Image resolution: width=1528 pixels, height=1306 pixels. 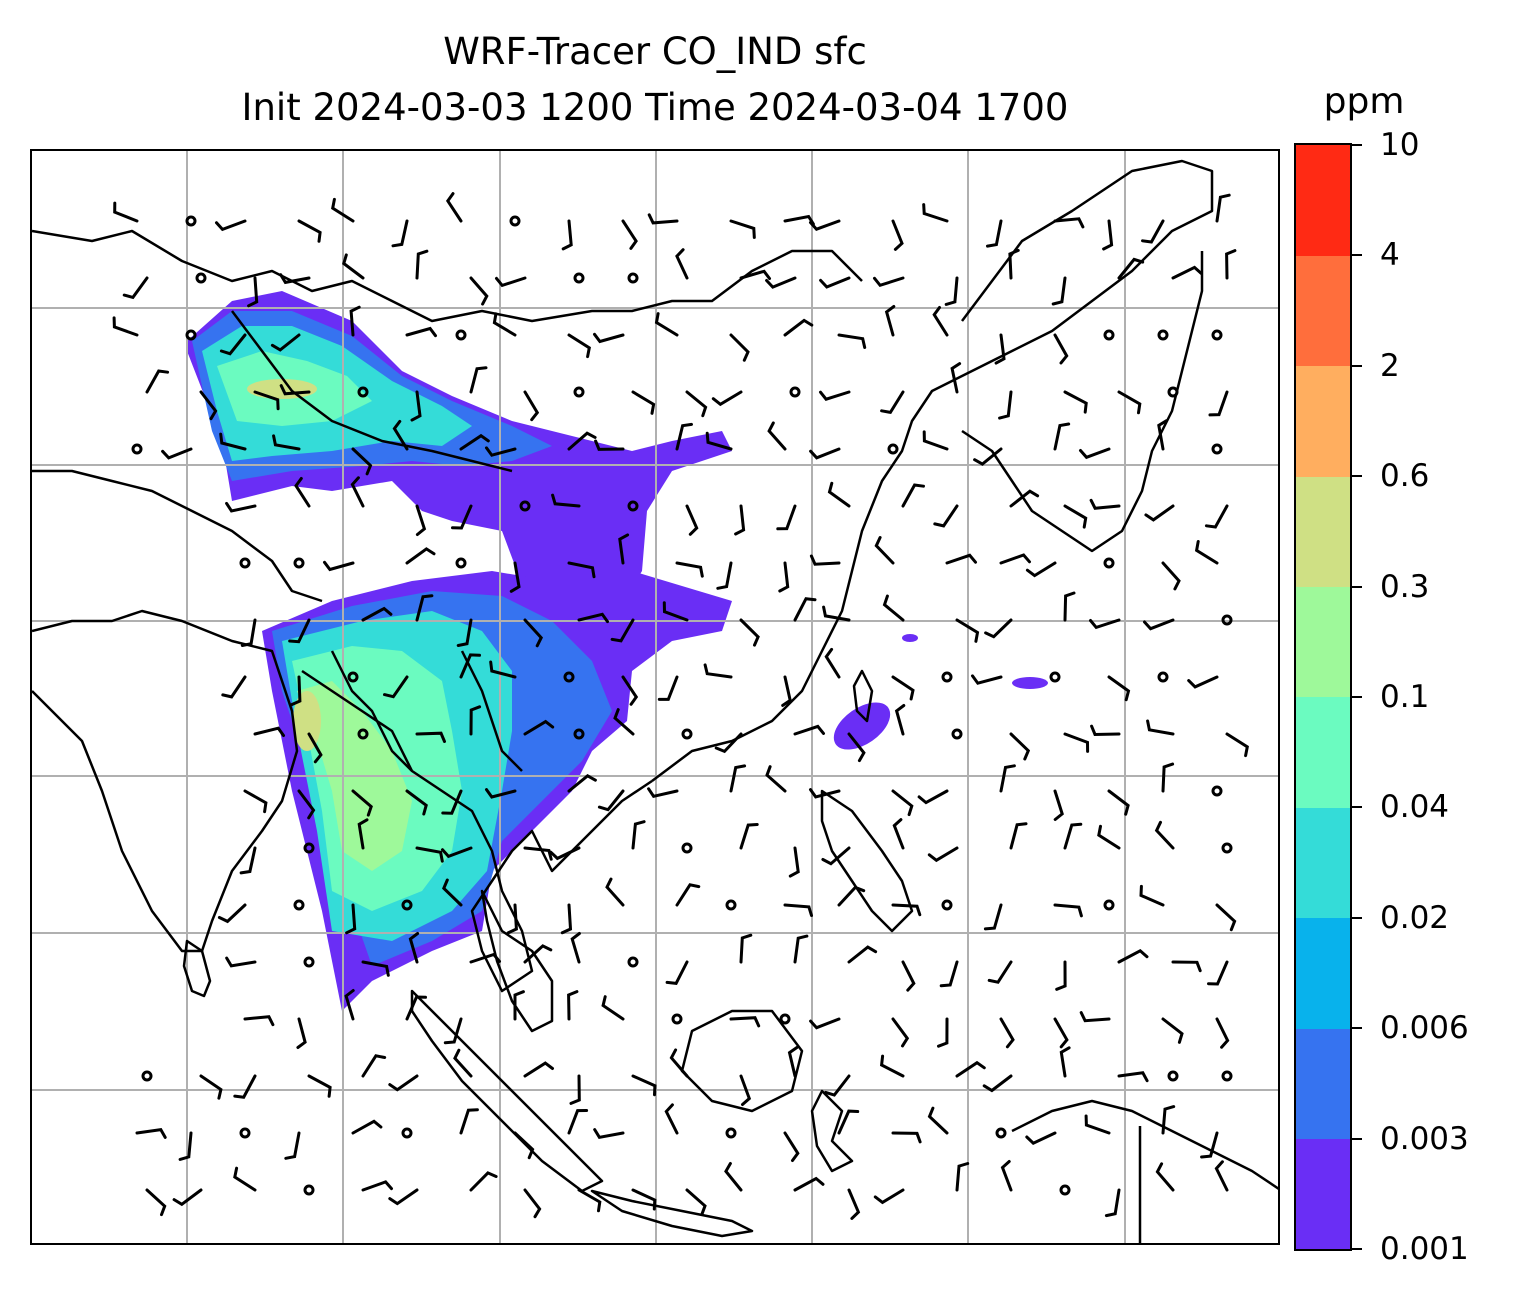 What do you see at coordinates (165, 781) in the screenshot?
I see `coast-india` at bounding box center [165, 781].